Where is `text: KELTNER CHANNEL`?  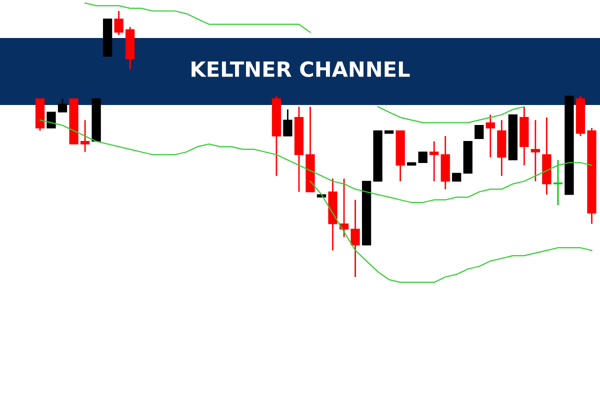
text: KELTNER CHANNEL is located at coordinates (301, 69).